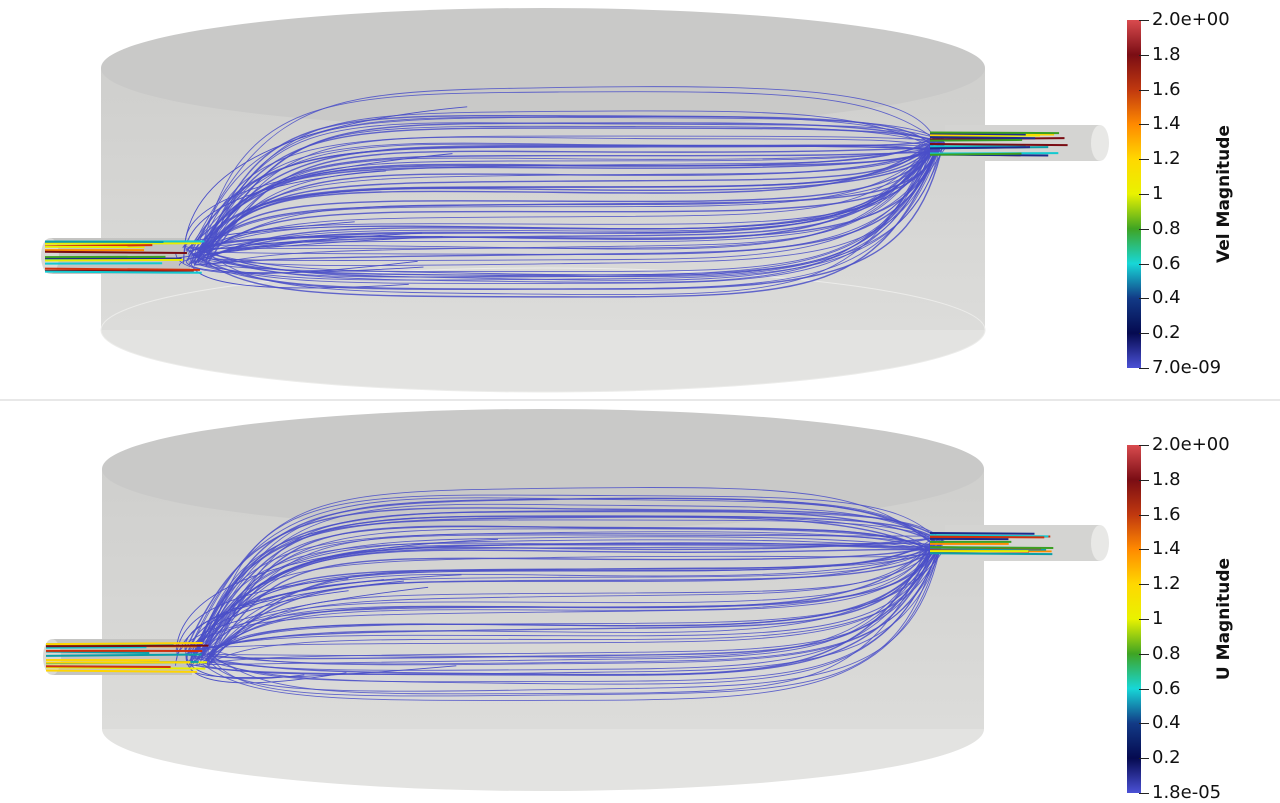  Describe the element at coordinates (998, 144) in the screenshot. I see `outlet-jets-top` at that location.